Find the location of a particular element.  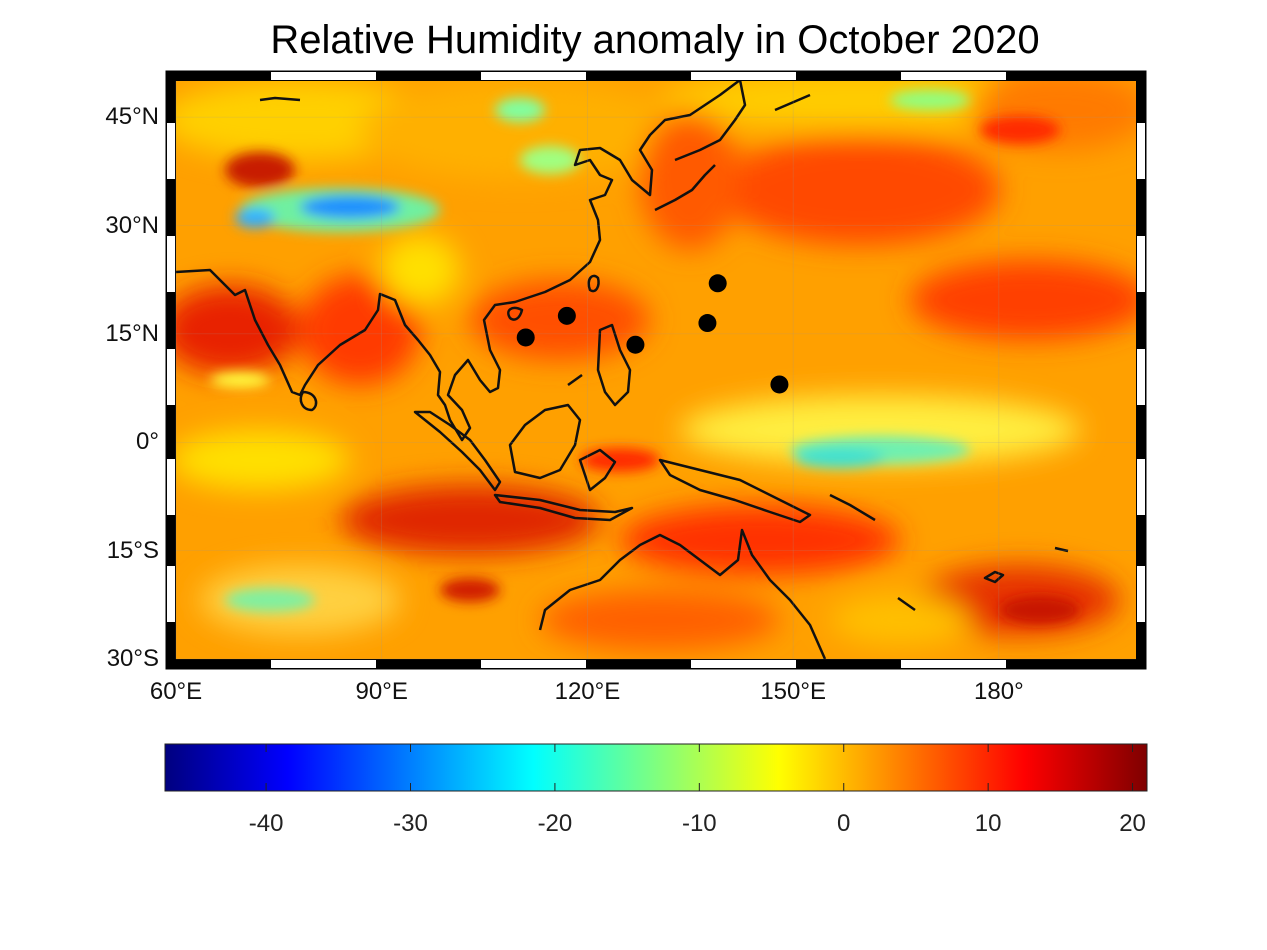

colorbar-tick-label: 20 is located at coordinates (1132, 823).